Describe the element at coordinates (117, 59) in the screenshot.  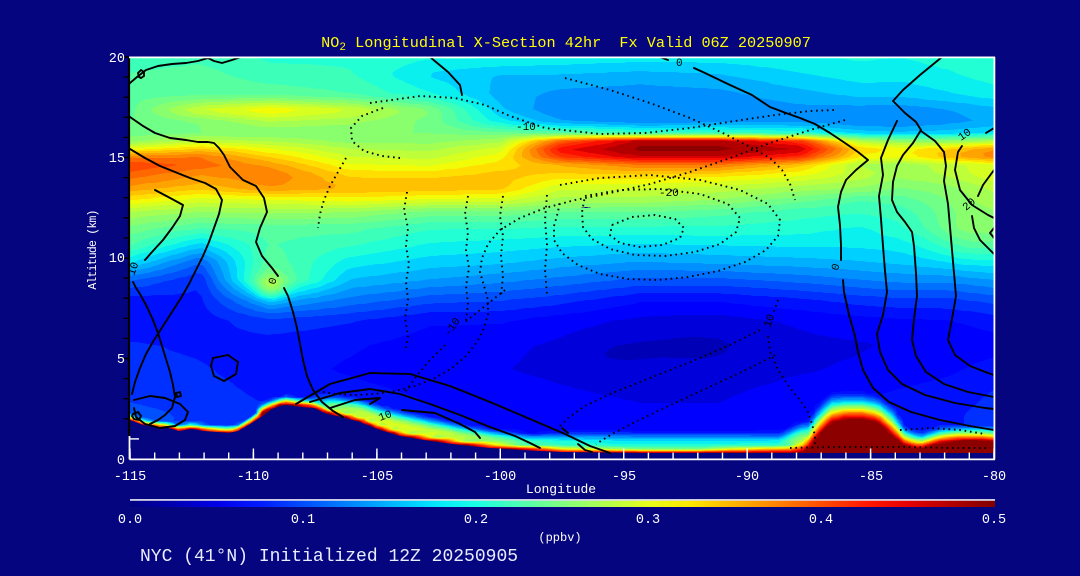
I see `svg-text: 20` at that location.